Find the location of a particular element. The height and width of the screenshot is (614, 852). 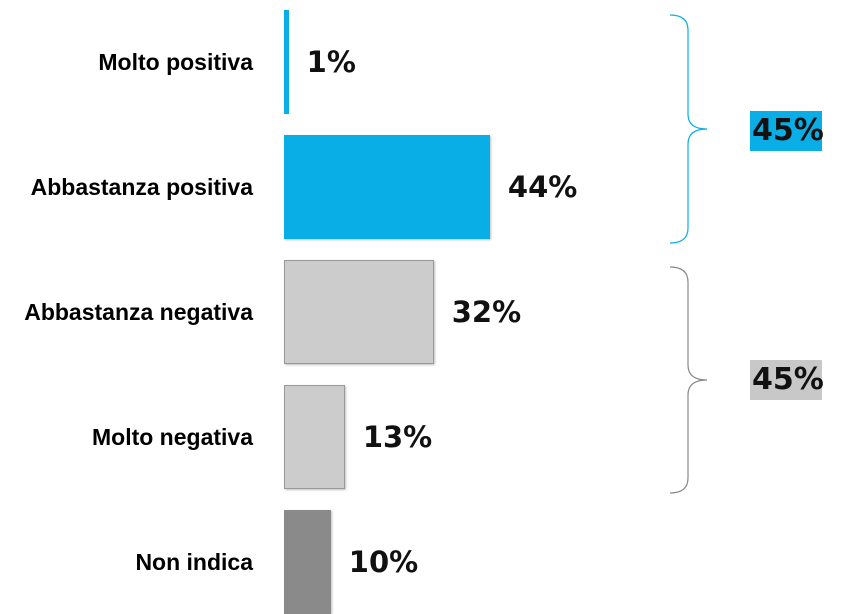

category-label: Molto negativa is located at coordinates (172, 437).